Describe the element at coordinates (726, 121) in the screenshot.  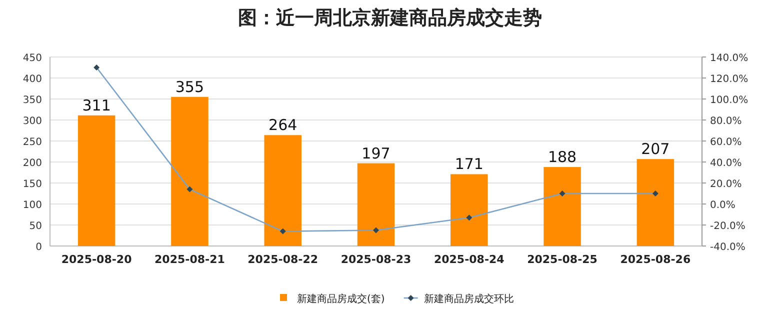
I see `y2-tick-label: 80.0%` at that location.